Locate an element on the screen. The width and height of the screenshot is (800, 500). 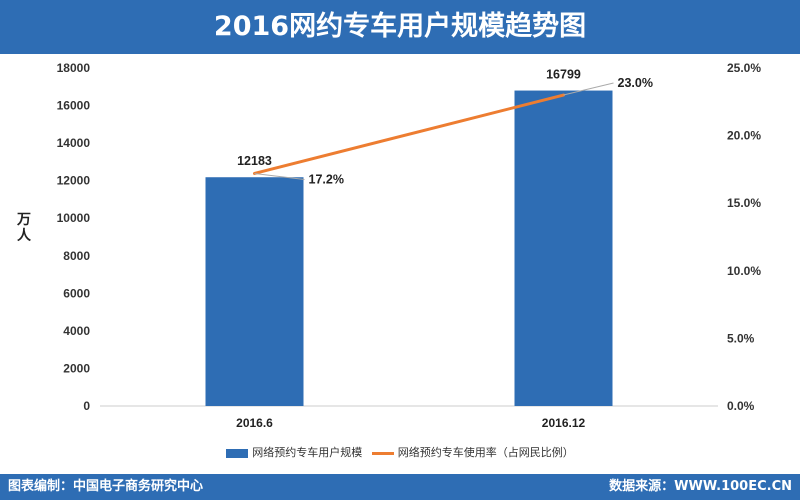
legend-label-bar: 网络预约专车用户规模 is located at coordinates (307, 452).